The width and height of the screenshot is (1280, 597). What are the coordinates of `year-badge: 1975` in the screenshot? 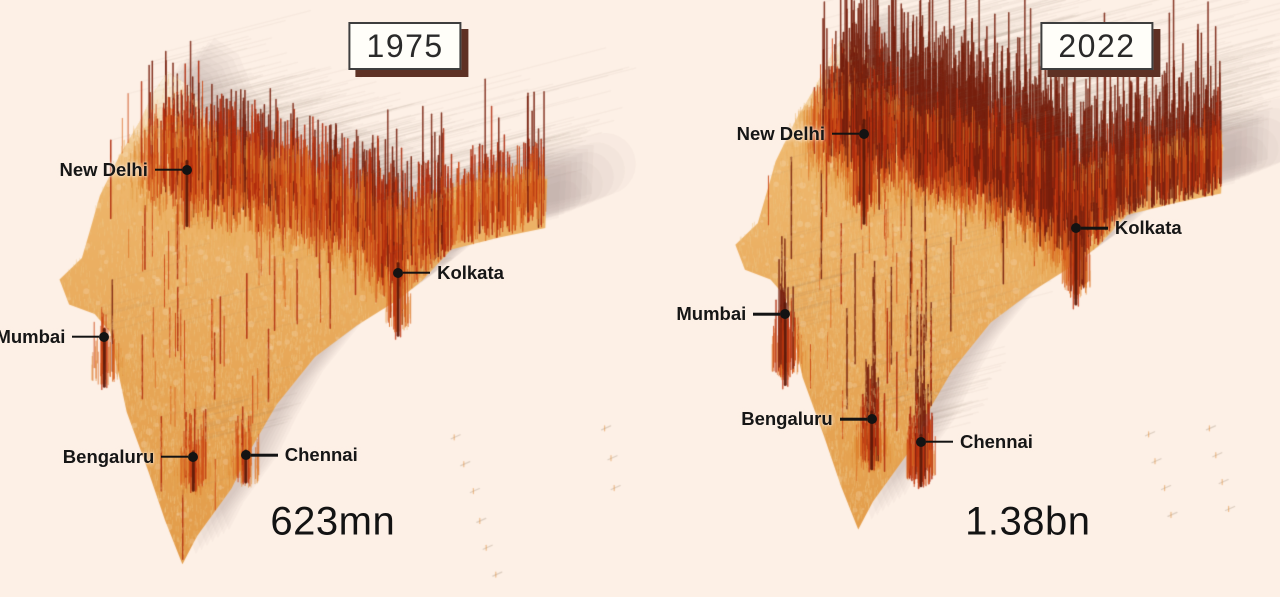 It's located at (405, 45).